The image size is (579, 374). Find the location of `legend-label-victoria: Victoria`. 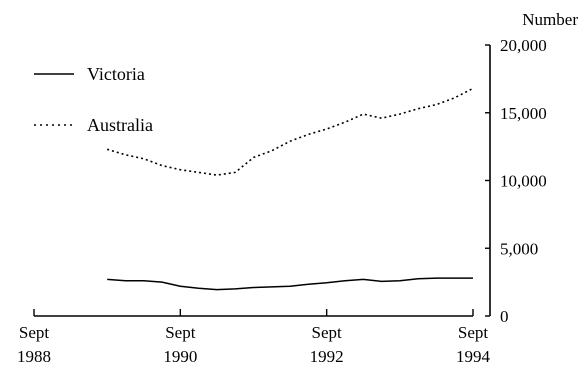

legend-label-victoria: Victoria is located at coordinates (116, 74).